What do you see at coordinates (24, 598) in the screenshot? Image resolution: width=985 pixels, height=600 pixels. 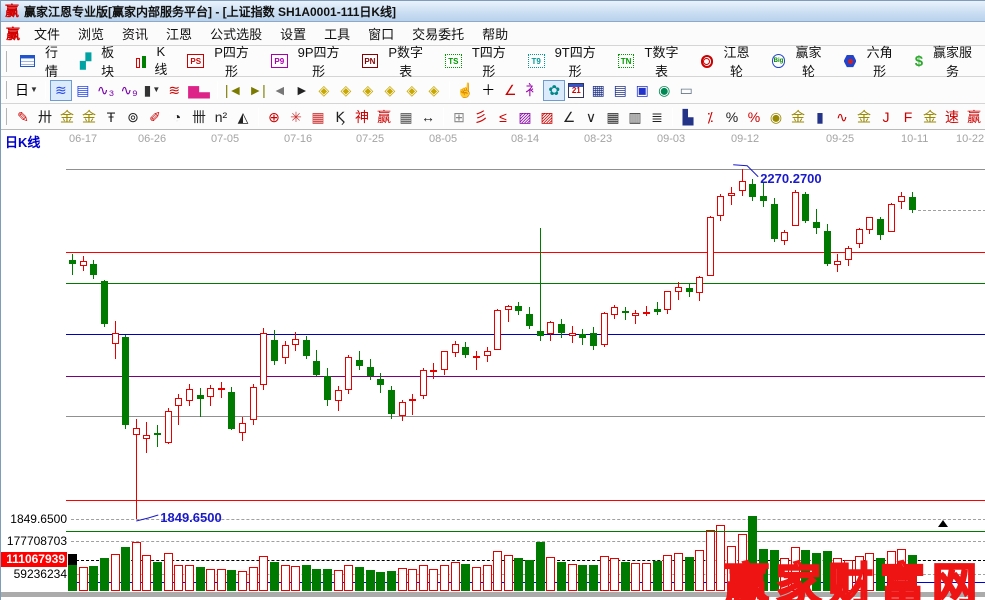 I see `indicator-name: MACD` at bounding box center [24, 598].